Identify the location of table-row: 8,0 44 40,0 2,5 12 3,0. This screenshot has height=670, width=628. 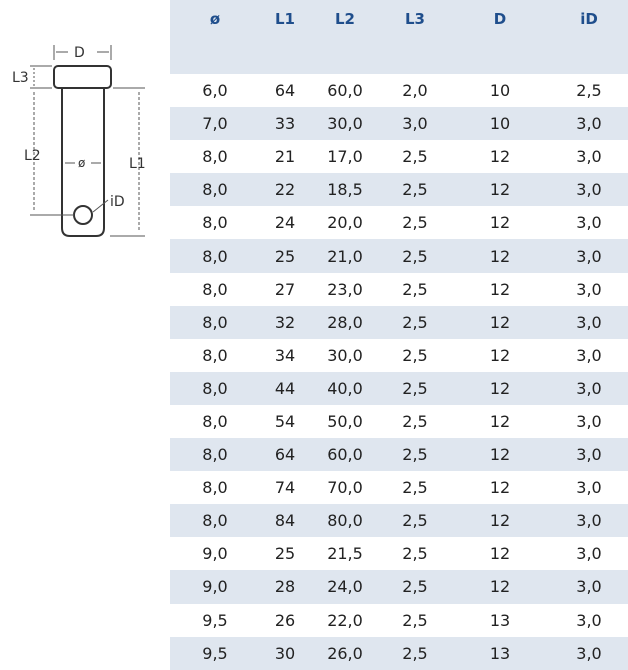
(399, 388).